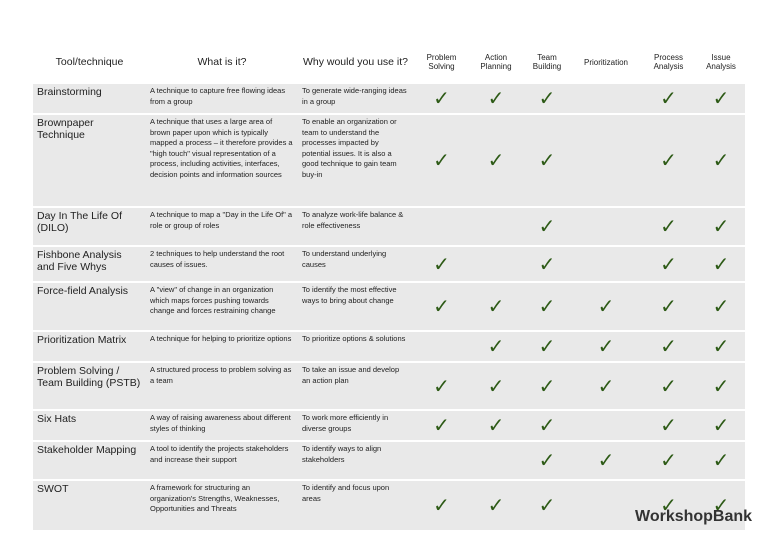  What do you see at coordinates (89, 160) in the screenshot?
I see `tool-name: Brownpaper Technique` at bounding box center [89, 160].